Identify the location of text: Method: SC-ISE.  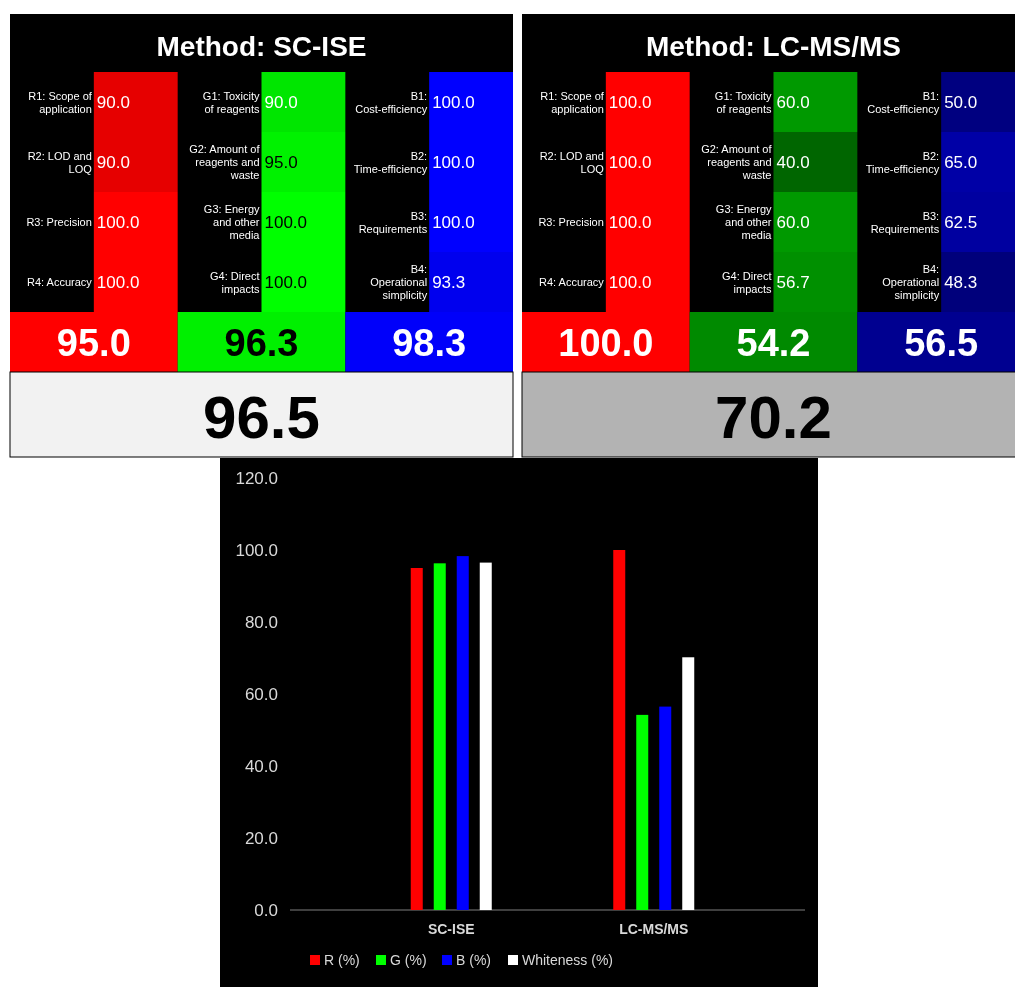
(261, 46).